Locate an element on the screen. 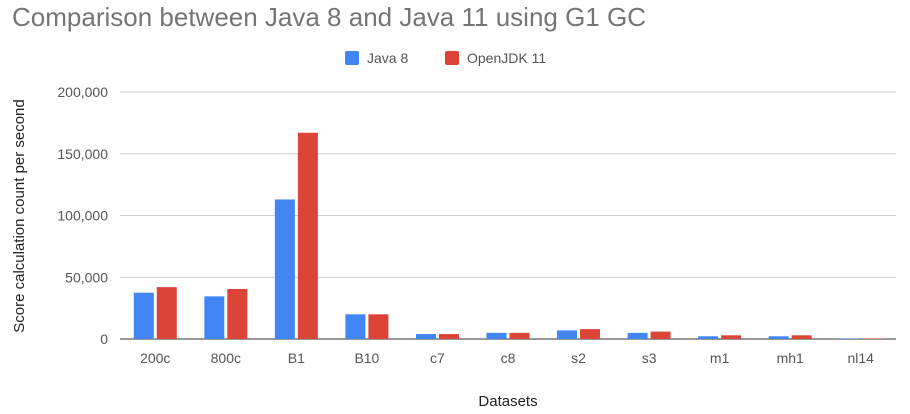  bar-openjdk-11-c8 is located at coordinates (519, 335).